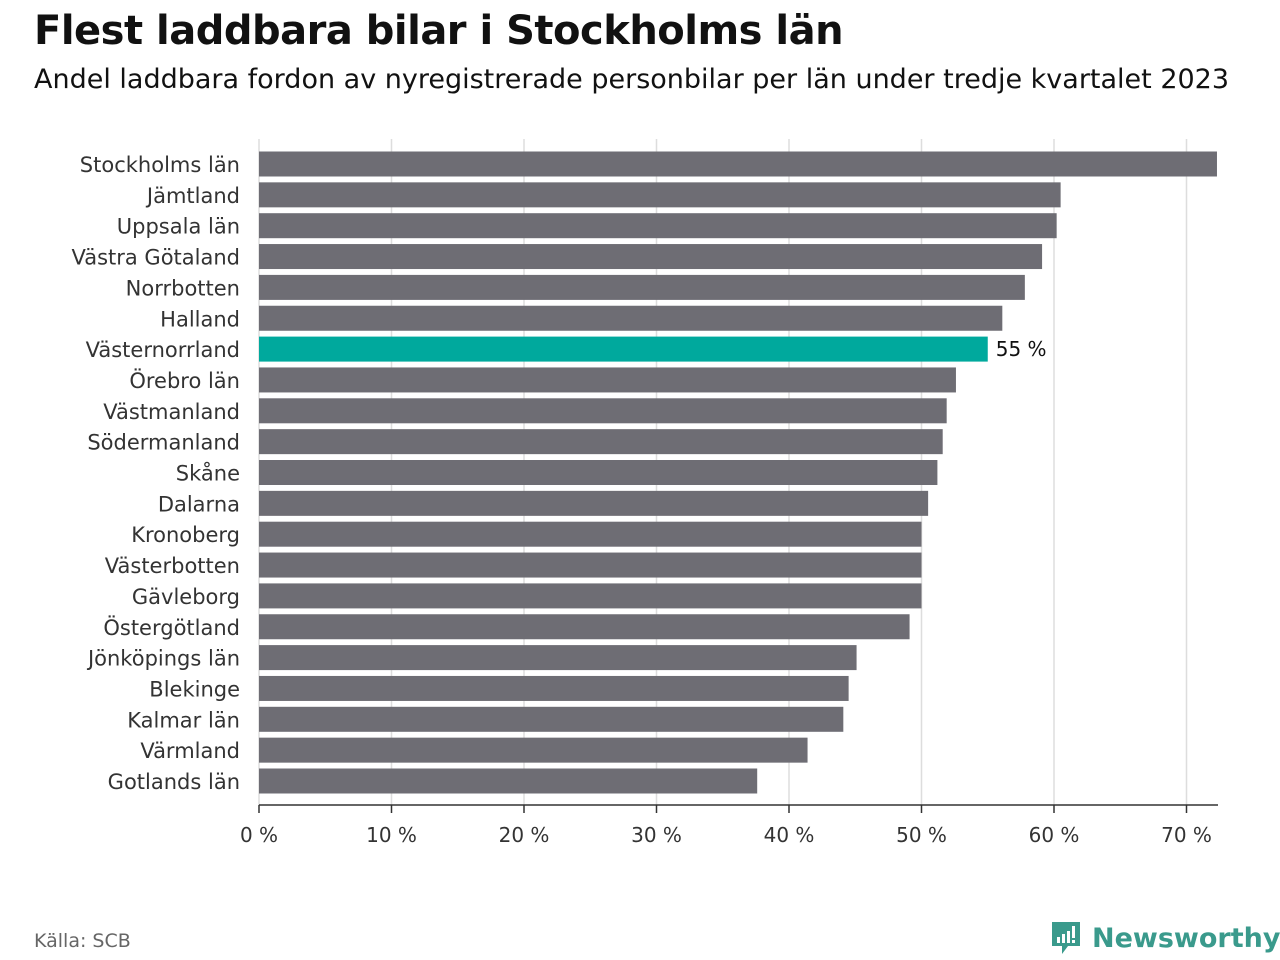 This screenshot has width=1280, height=960. I want to click on y-category-label: Kalmar län, so click(183, 720).